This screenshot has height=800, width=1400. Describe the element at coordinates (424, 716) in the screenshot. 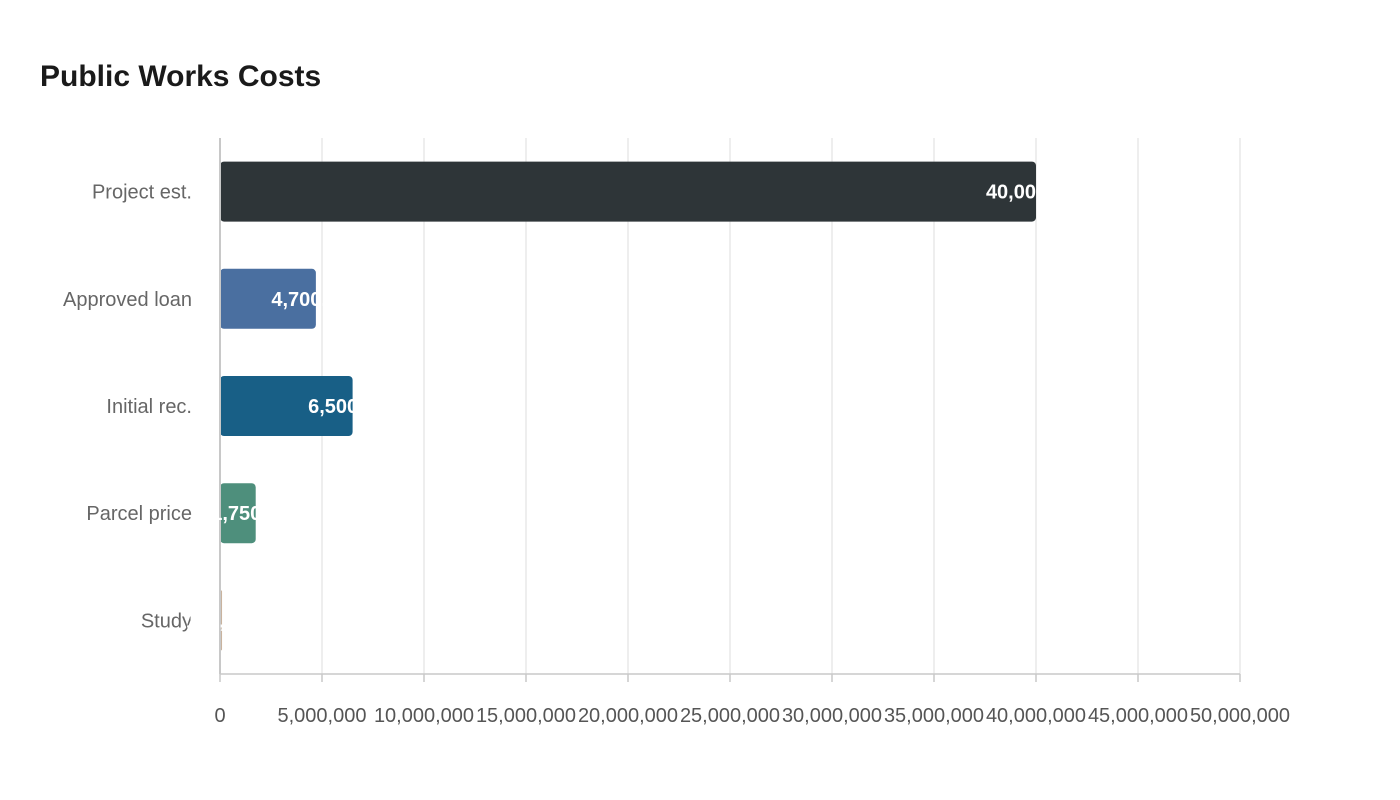

I see `x-tick-label: 10,000,000` at that location.